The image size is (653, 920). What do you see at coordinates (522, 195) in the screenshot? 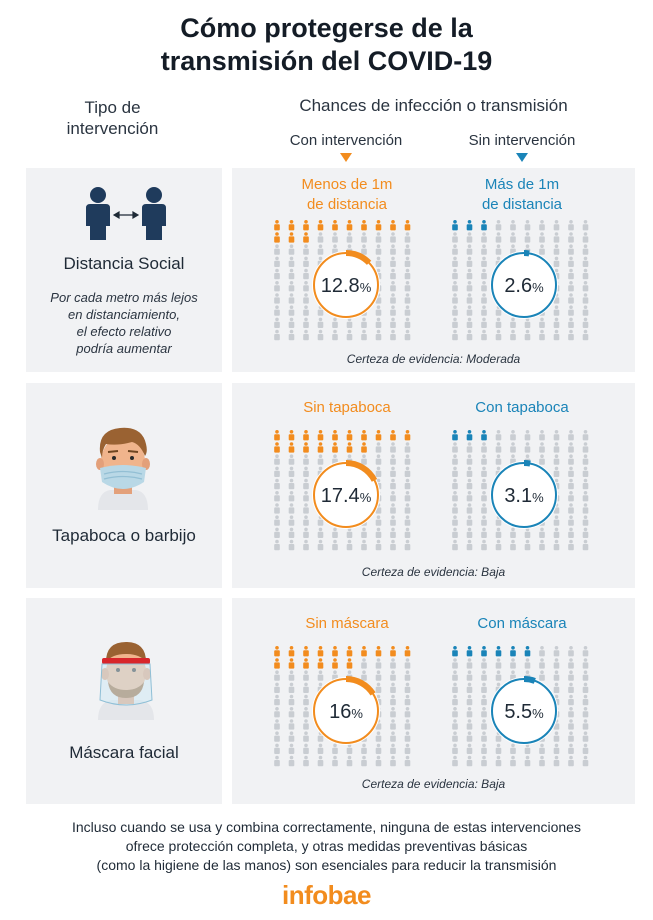
I see `row-1-right-group-label: Más de 1m de distancia` at bounding box center [522, 195].